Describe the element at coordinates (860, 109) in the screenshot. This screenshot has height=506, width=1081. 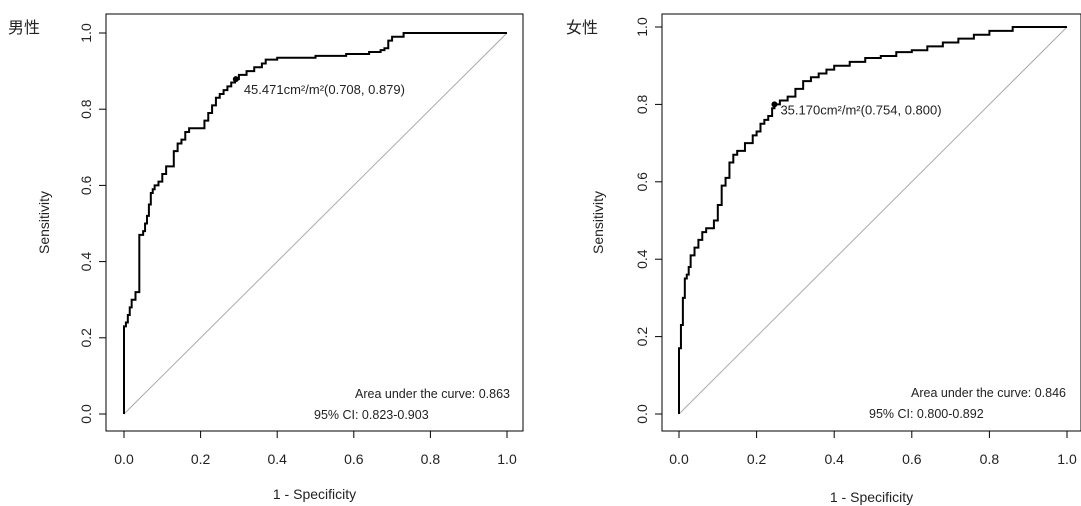
I see `cutoff-annotation: 35.170cm²/m²(0.754, 0.800)` at that location.